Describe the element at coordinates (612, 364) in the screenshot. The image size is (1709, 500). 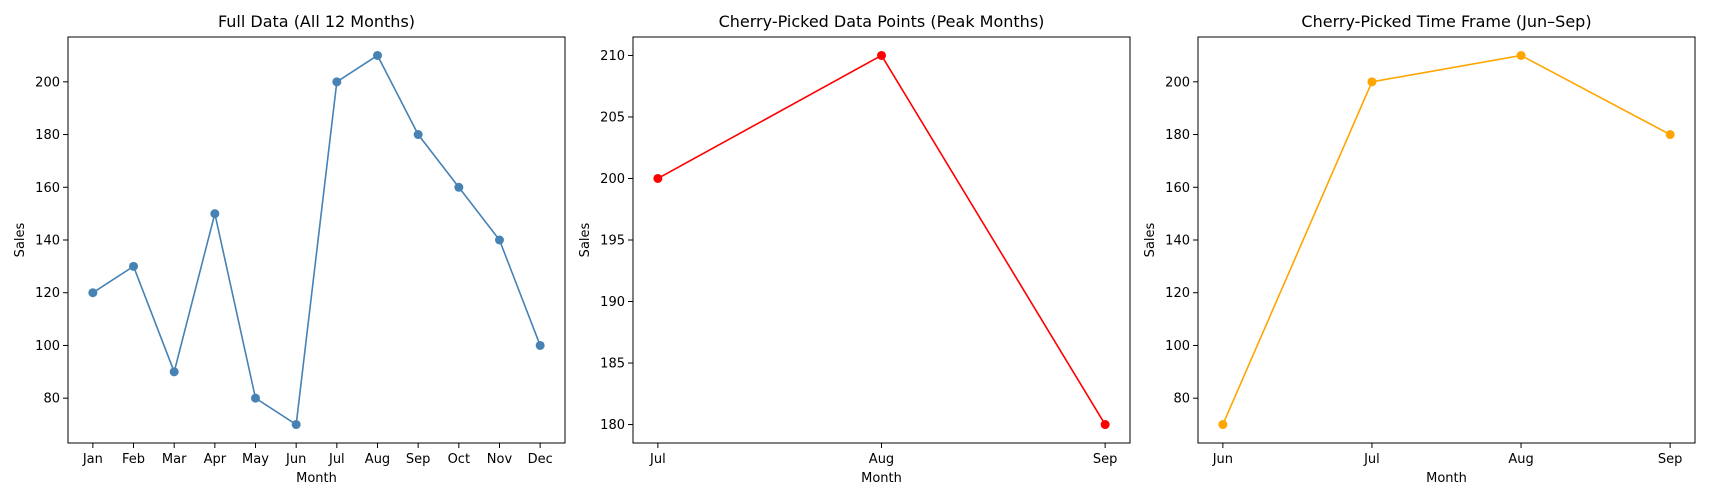
I see `y-tick-label: 185` at that location.